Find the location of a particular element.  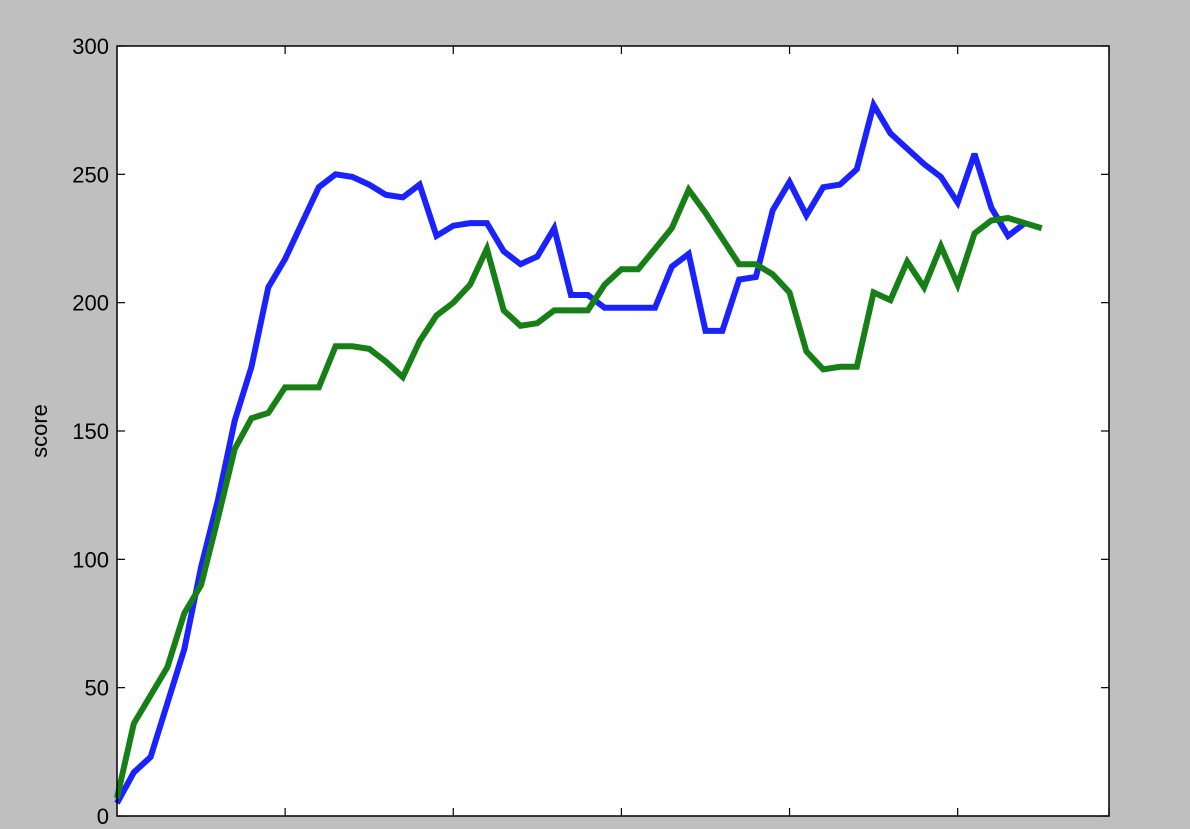

y-tick-label: 300 is located at coordinates (90, 46).